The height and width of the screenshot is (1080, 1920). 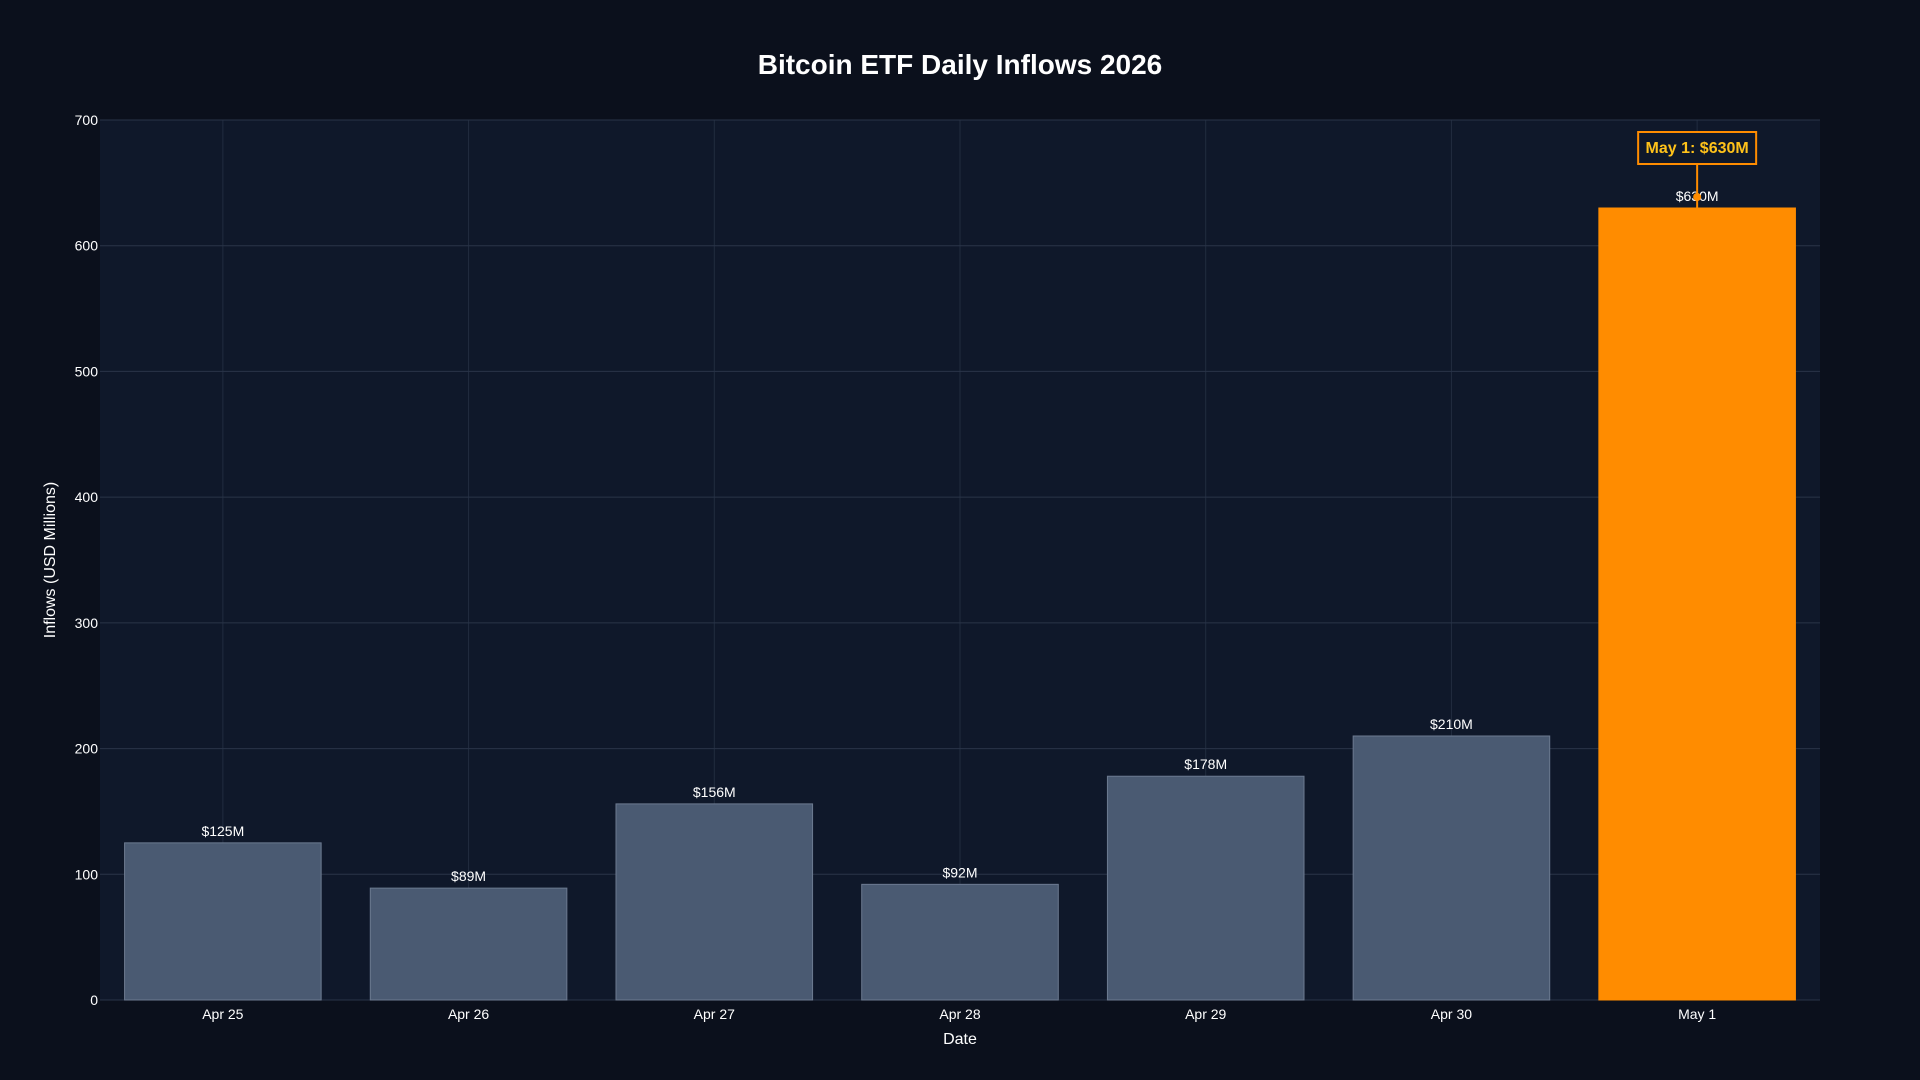 What do you see at coordinates (87, 749) in the screenshot?
I see `y-tick-label: 200` at bounding box center [87, 749].